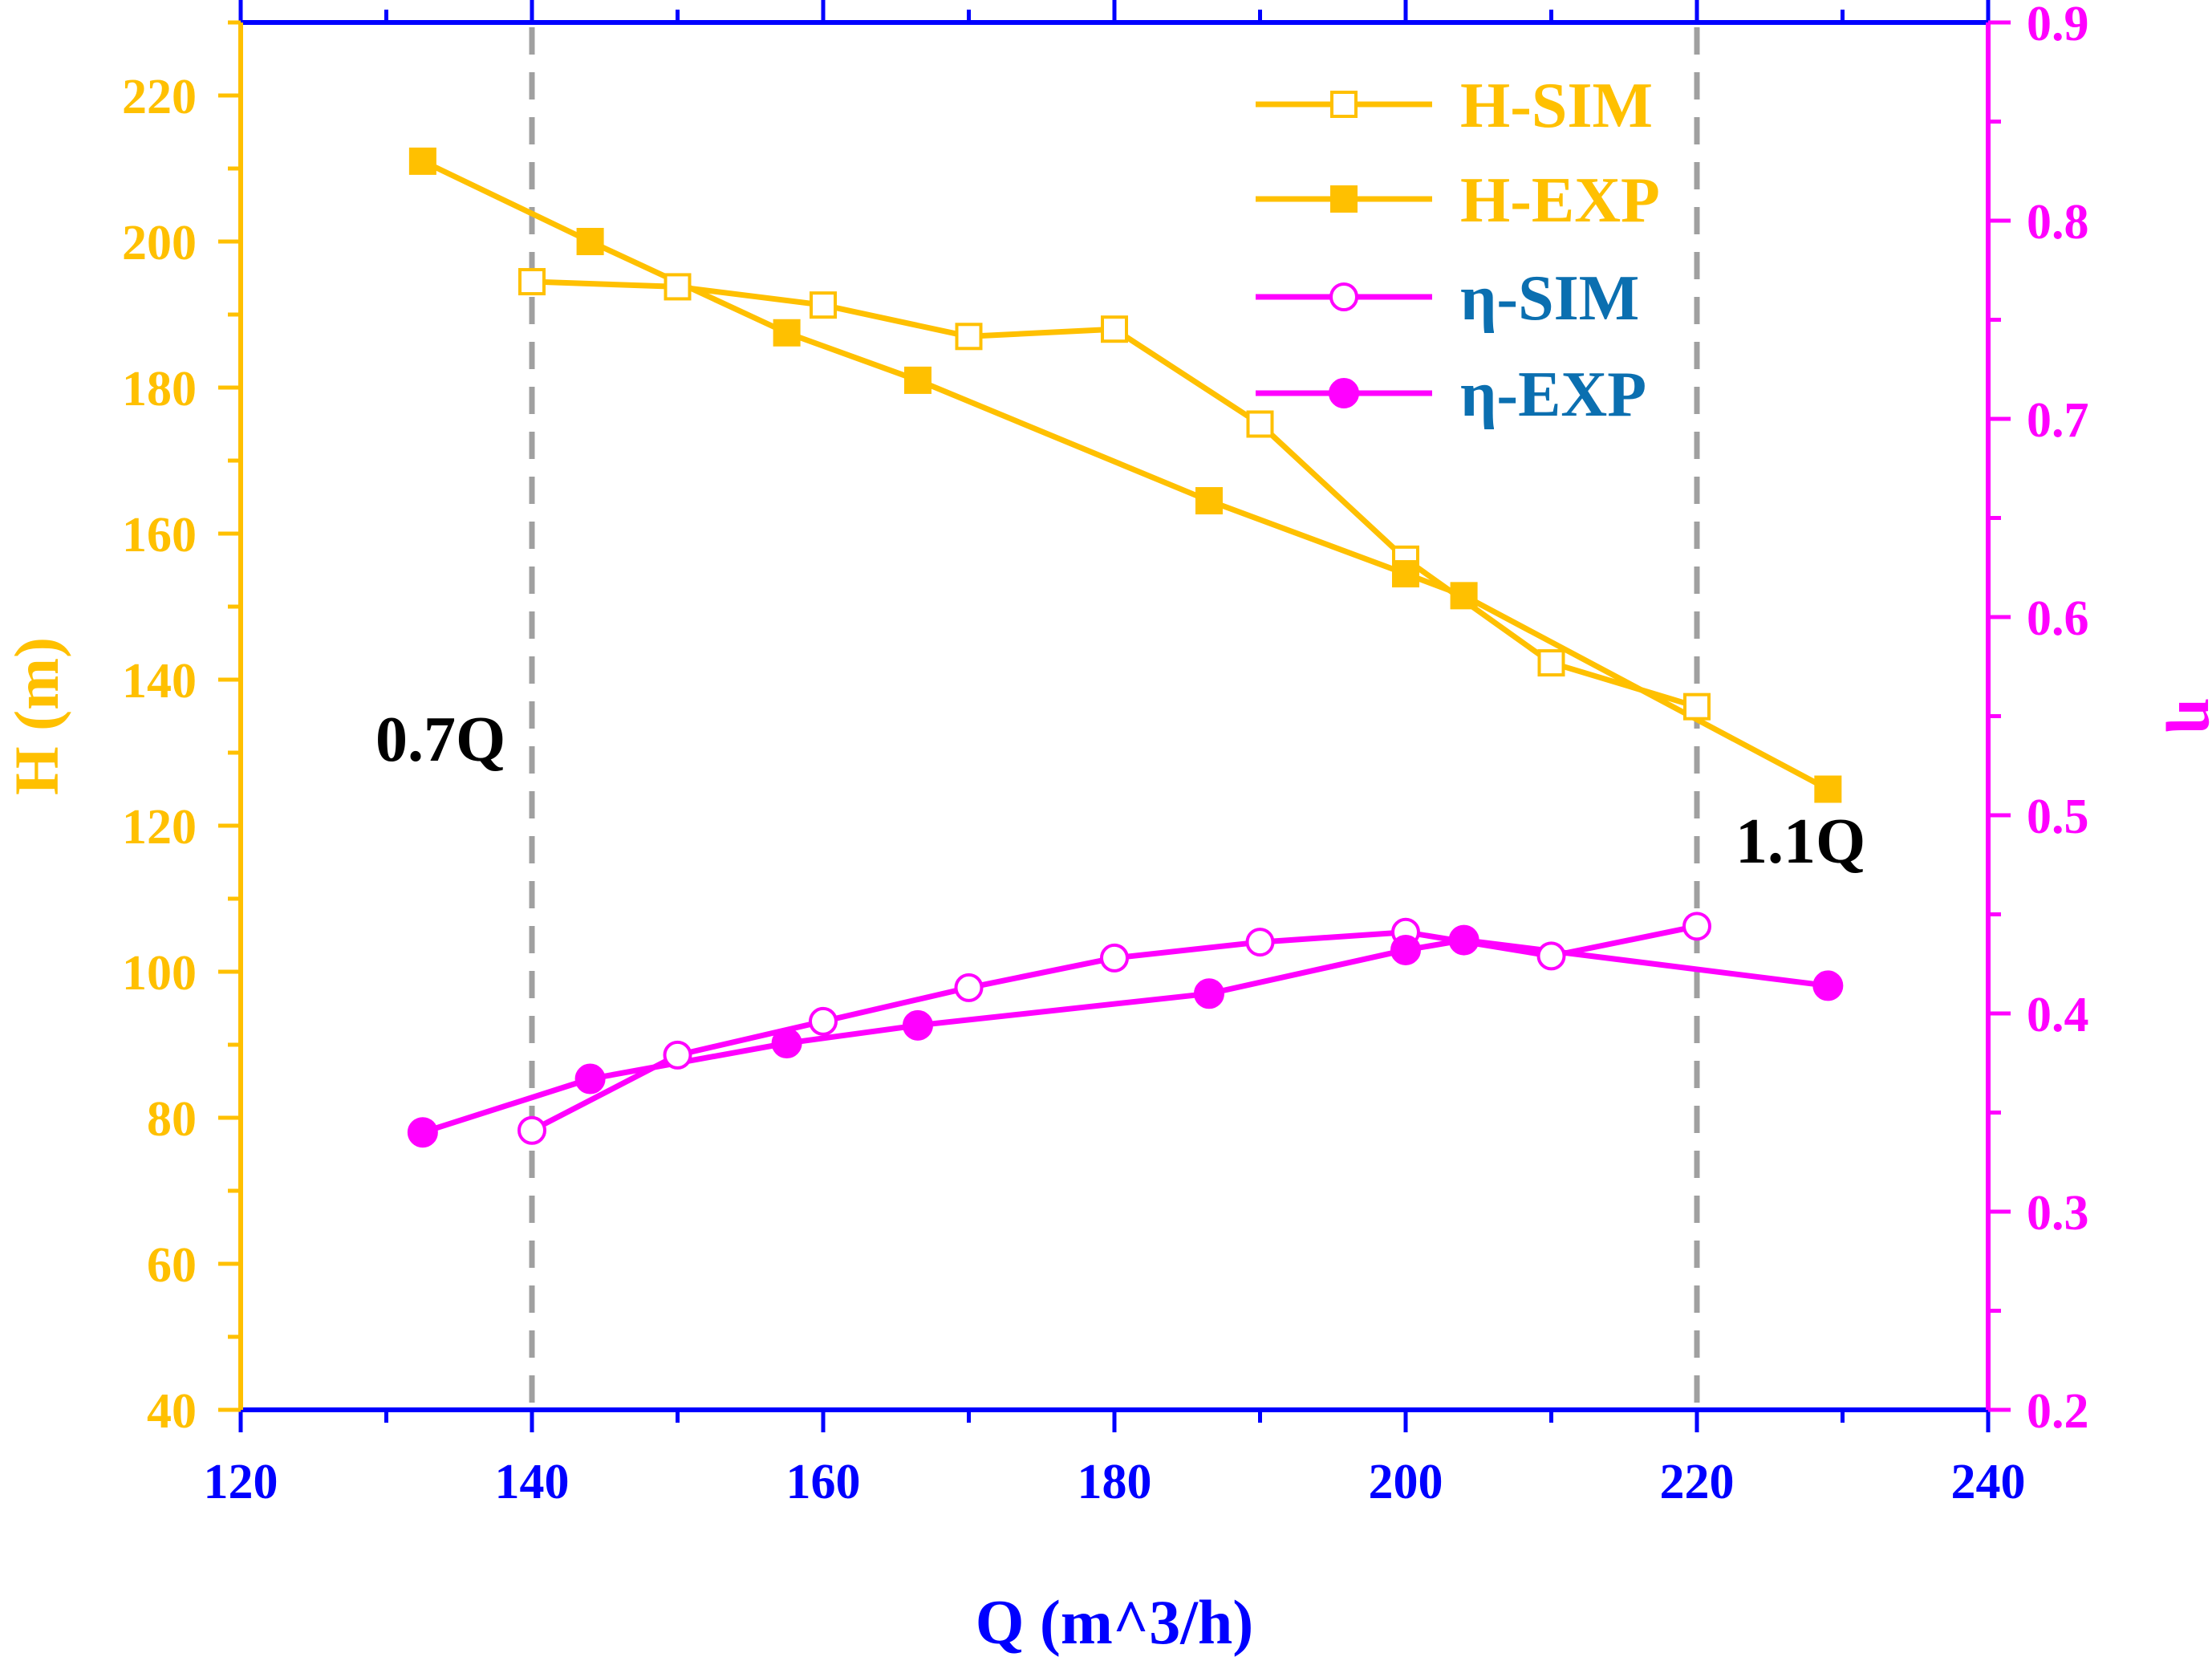 This screenshot has height=1661, width=2212. I want to click on y-left-tick-label: 100, so click(159, 974).